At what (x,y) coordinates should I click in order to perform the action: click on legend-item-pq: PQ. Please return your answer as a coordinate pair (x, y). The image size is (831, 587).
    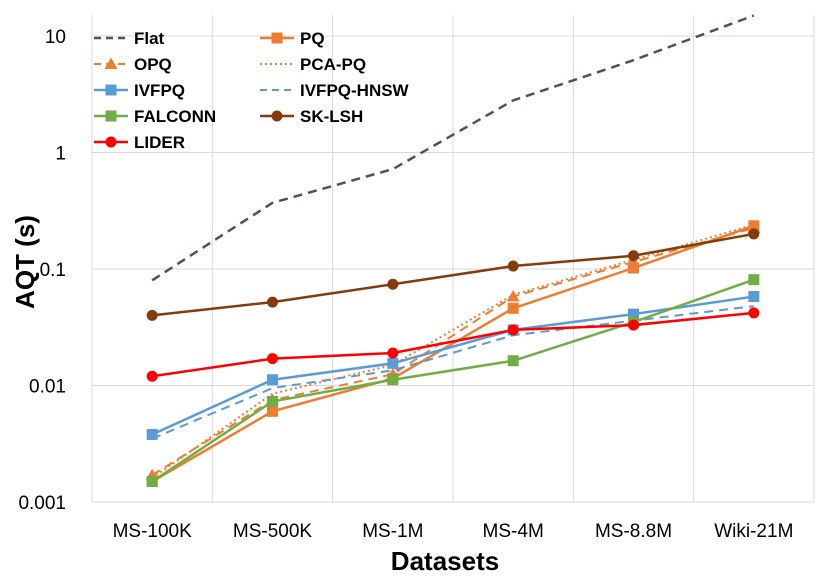
    Looking at the image, I should click on (292, 38).